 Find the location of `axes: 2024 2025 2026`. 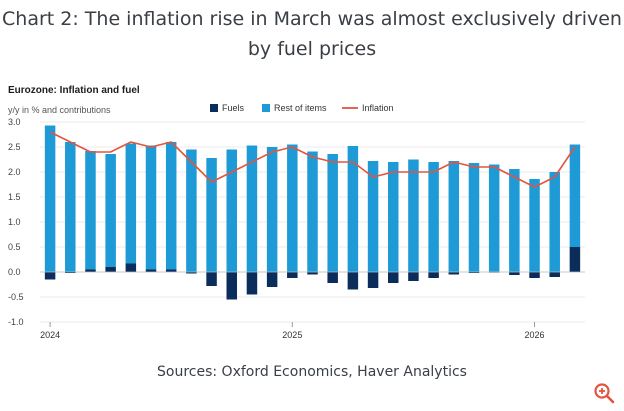

axes: 2024 2025 2026 is located at coordinates (312, 305).